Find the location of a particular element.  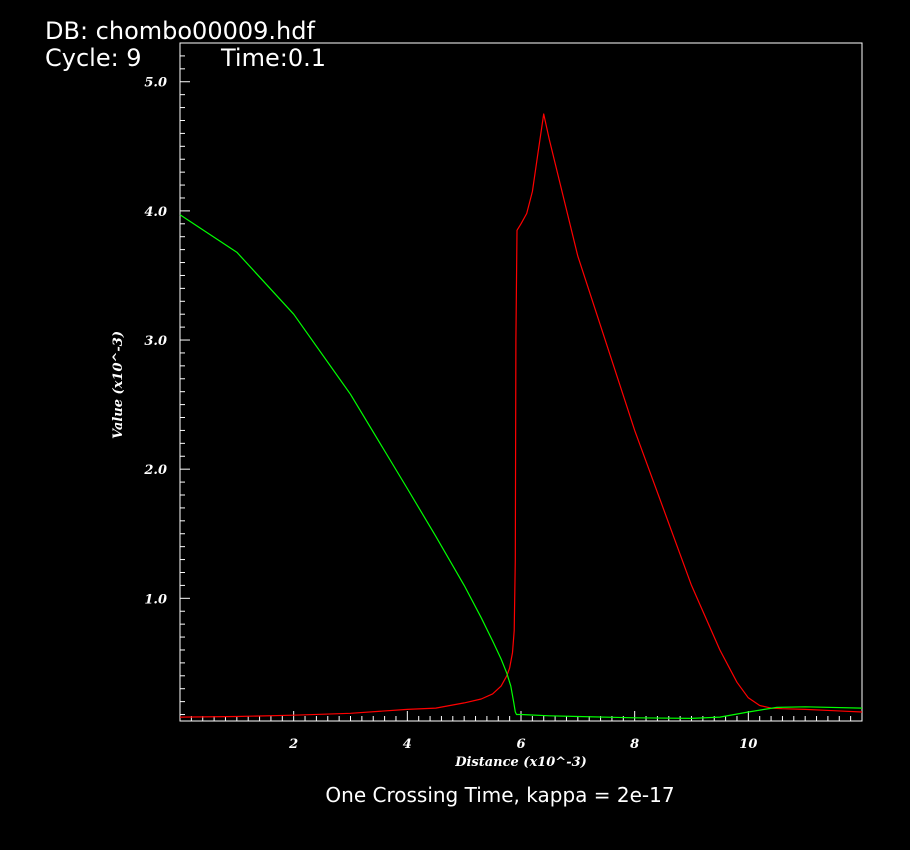

x-axis-title: Distance (x10^-3) is located at coordinates (520, 762).